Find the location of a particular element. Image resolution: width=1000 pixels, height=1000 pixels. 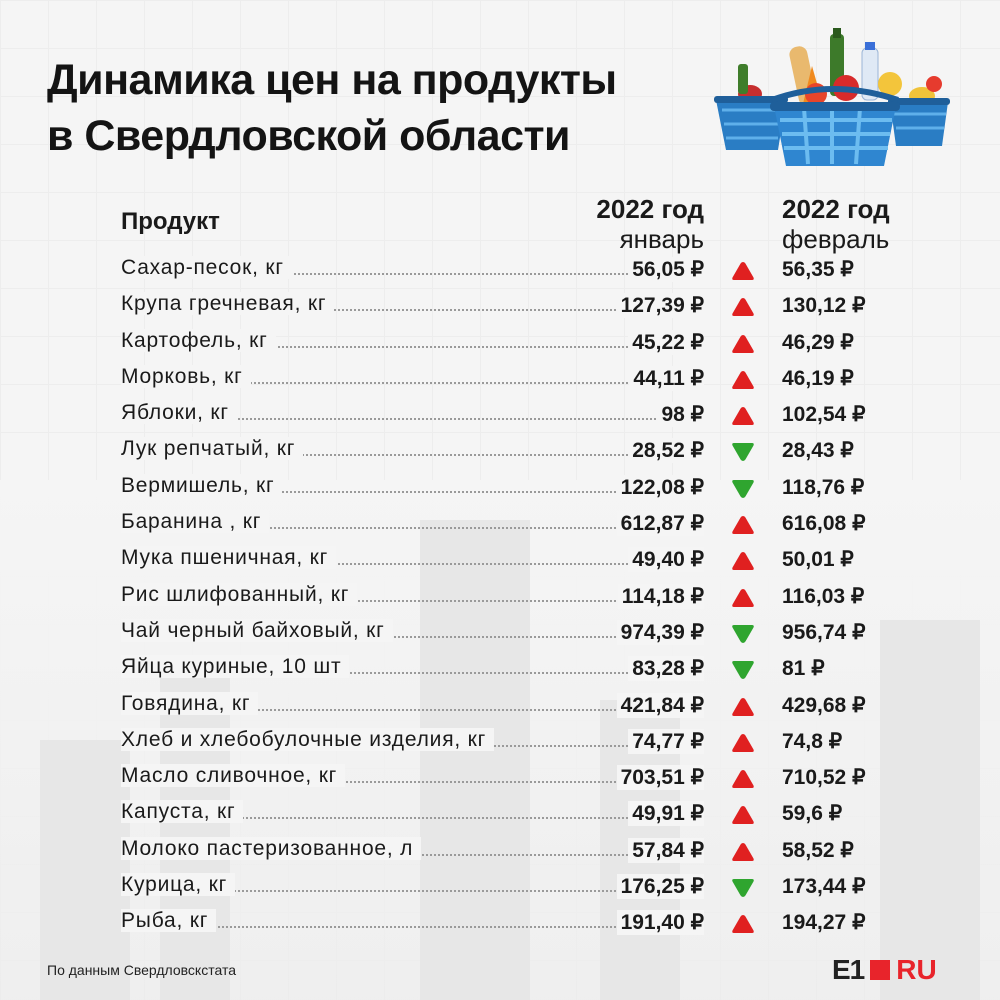

product-name: Говядина, кг is located at coordinates (190, 703).